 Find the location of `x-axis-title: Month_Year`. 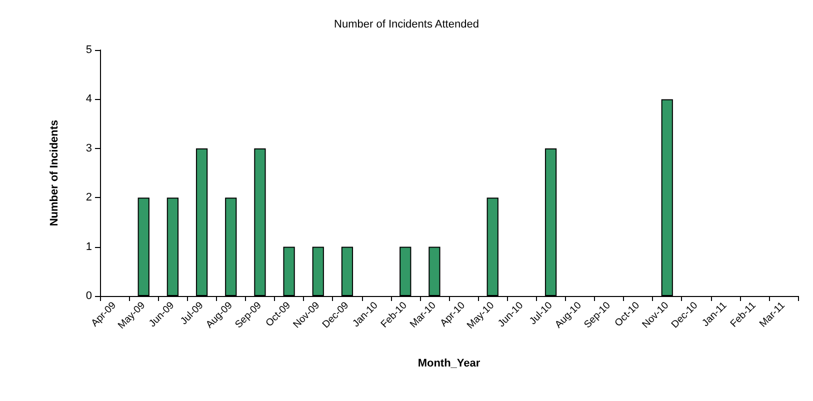

x-axis-title: Month_Year is located at coordinates (449, 364).